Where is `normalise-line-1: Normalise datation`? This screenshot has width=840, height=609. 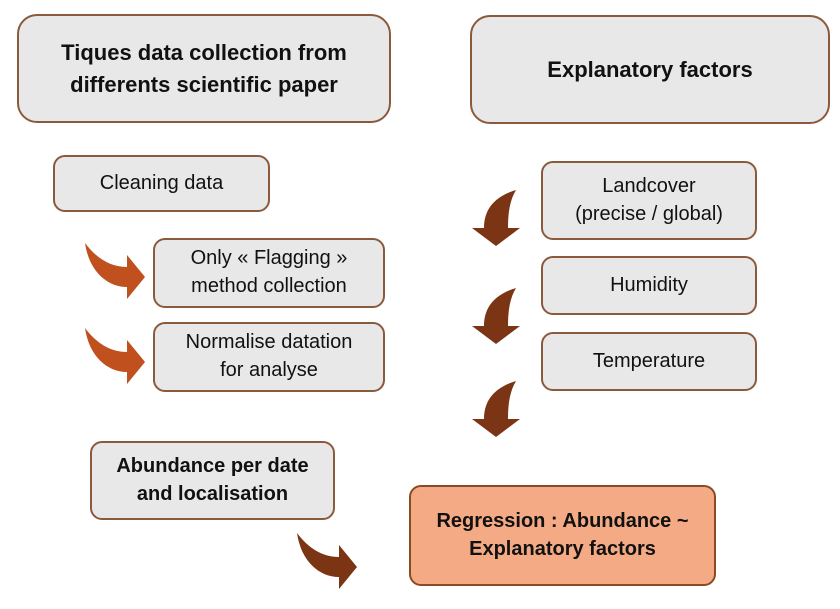 normalise-line-1: Normalise datation is located at coordinates (269, 342).